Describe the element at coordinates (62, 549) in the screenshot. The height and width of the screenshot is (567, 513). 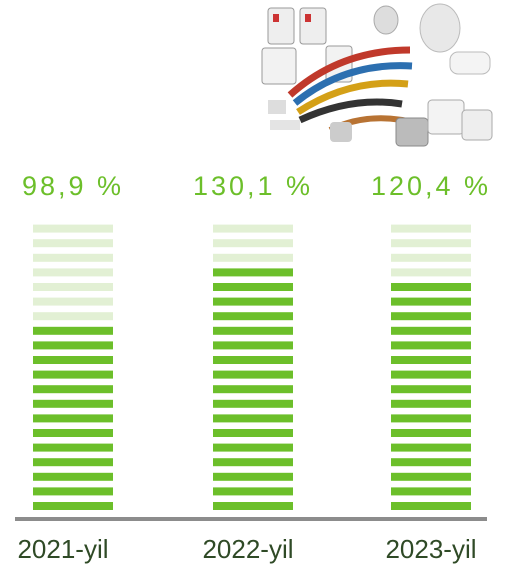
I see `x-tick-label: 2021-yil` at that location.